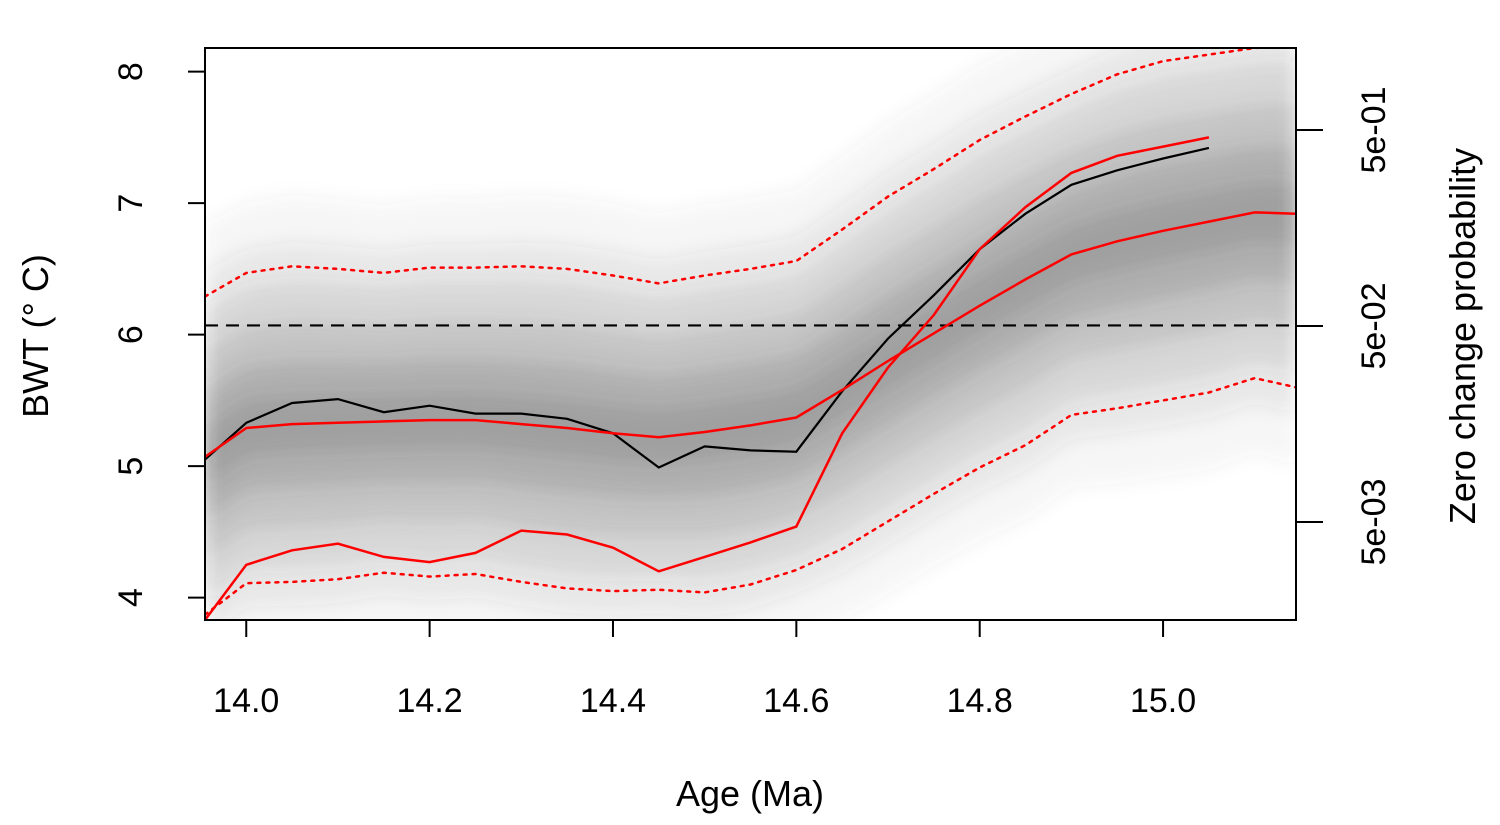 The height and width of the screenshot is (825, 1500). What do you see at coordinates (246, 701) in the screenshot?
I see `x-tick-label: 14.0` at bounding box center [246, 701].